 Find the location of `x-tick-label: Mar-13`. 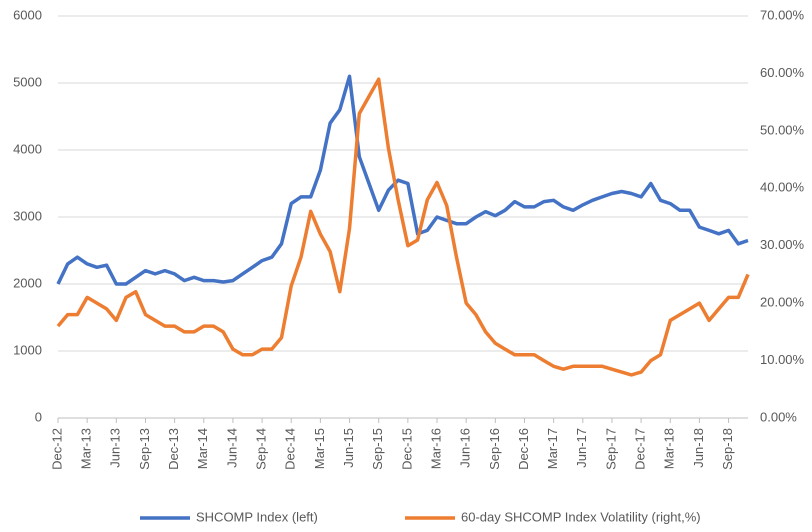

x-tick-label: Mar-13 is located at coordinates (86, 448).